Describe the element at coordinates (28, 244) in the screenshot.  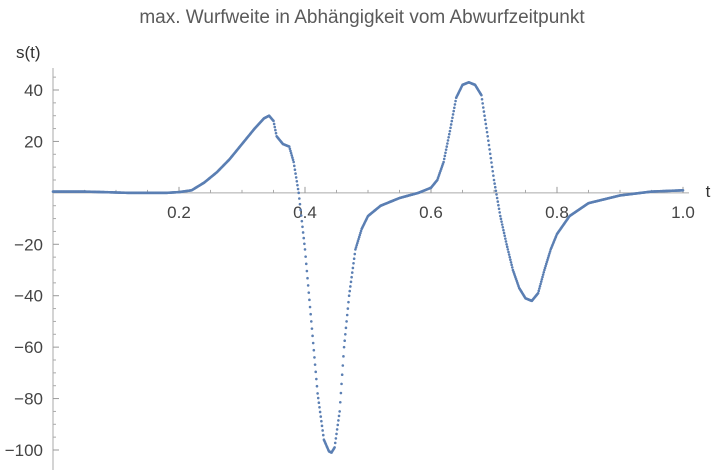
I see `y-tick-label: −20` at that location.